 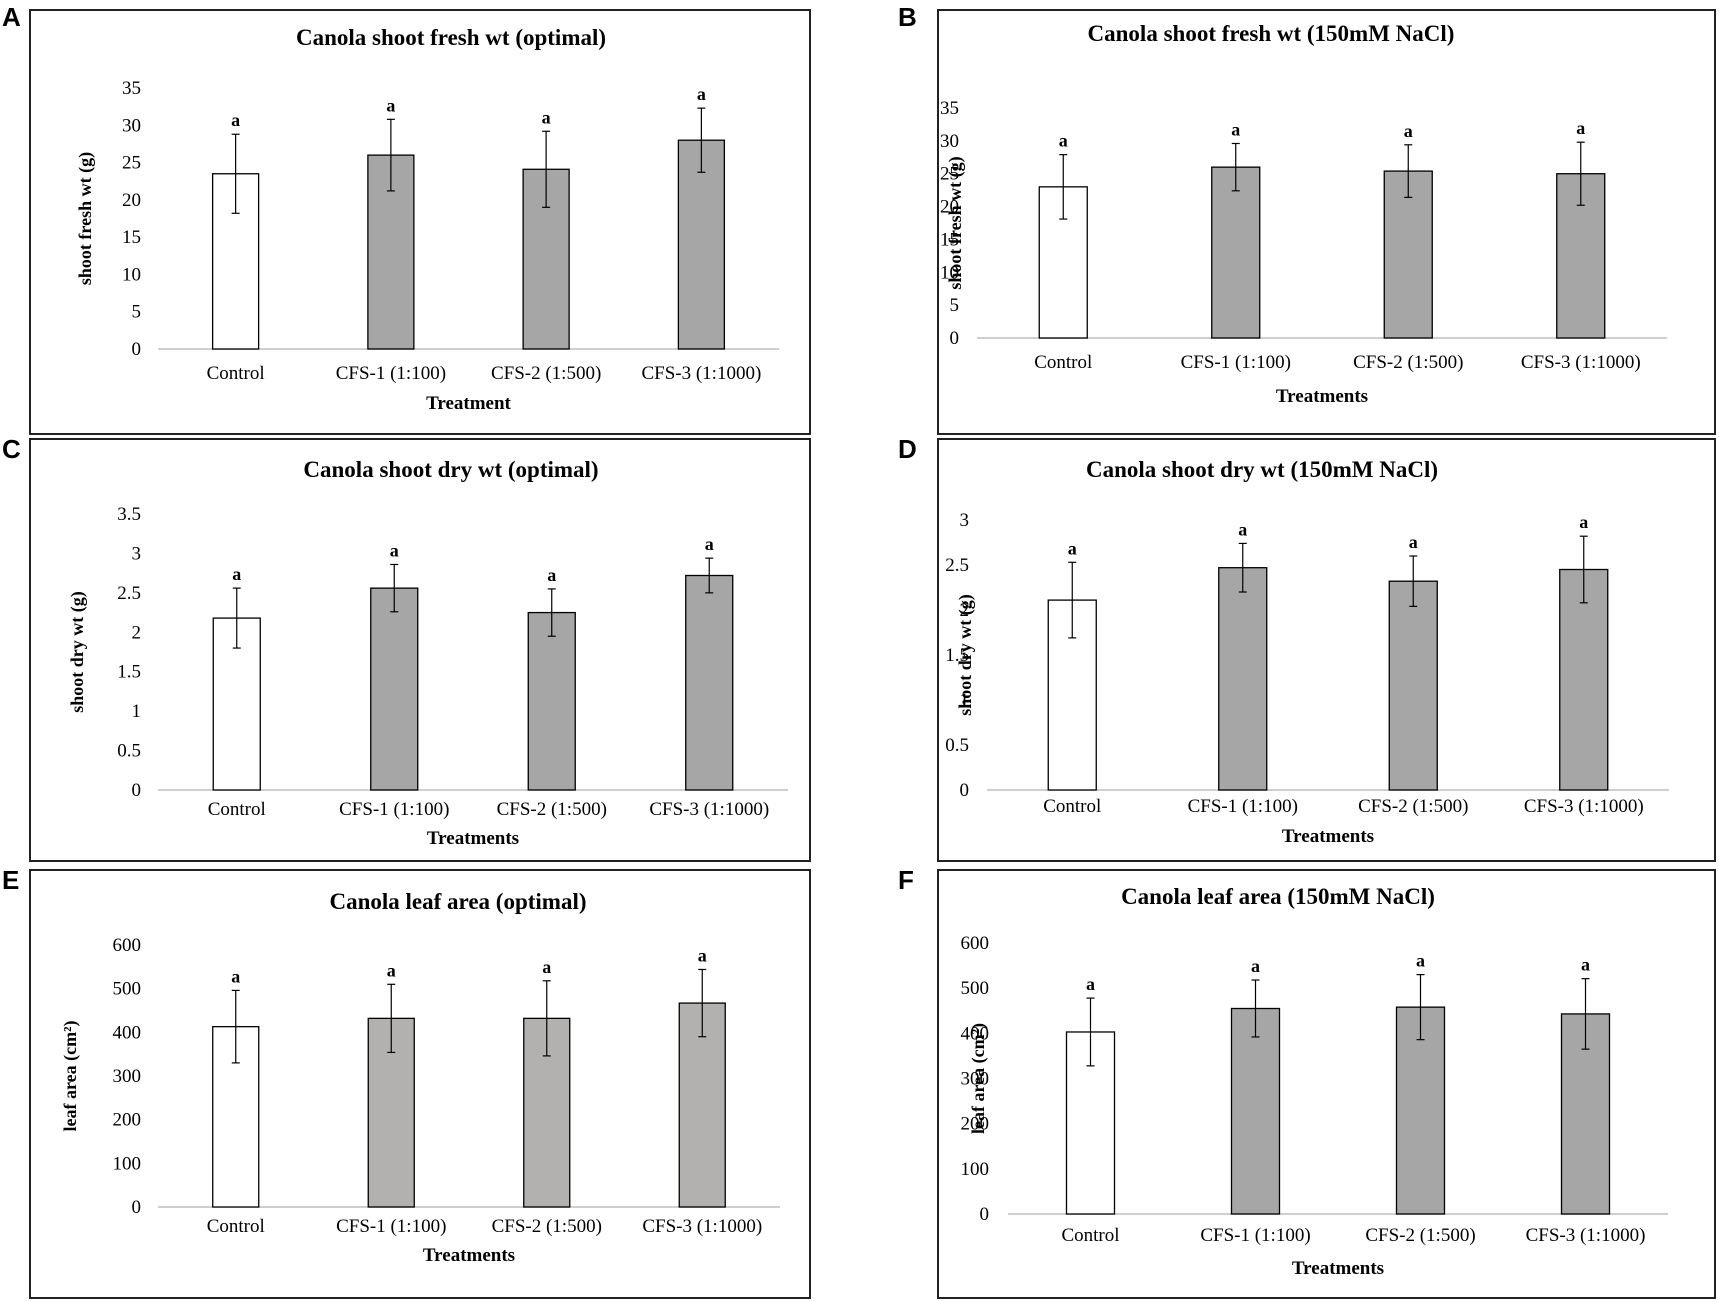 What do you see at coordinates (394, 809) in the screenshot?
I see `chart-c-category-cfs-1: CFS-1 (1:100)` at bounding box center [394, 809].